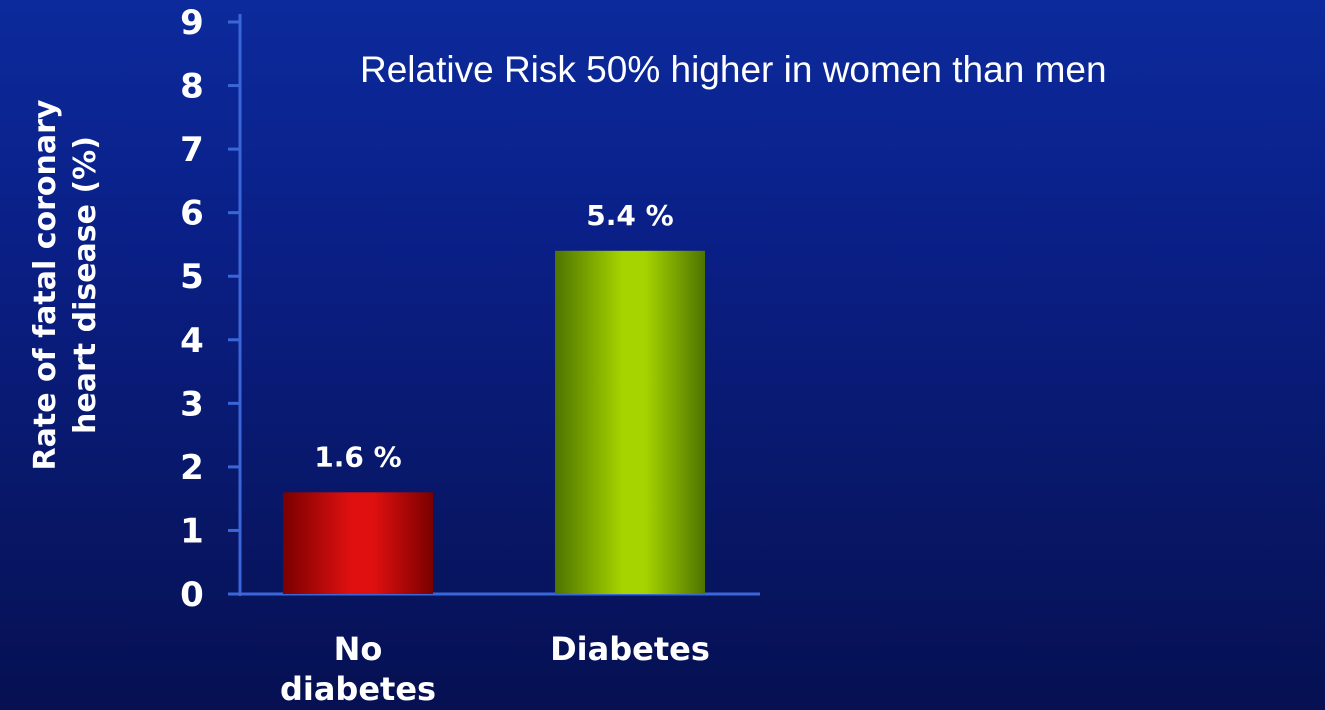  I want to click on y-axis-title-line: heart disease (%), so click(85, 285).